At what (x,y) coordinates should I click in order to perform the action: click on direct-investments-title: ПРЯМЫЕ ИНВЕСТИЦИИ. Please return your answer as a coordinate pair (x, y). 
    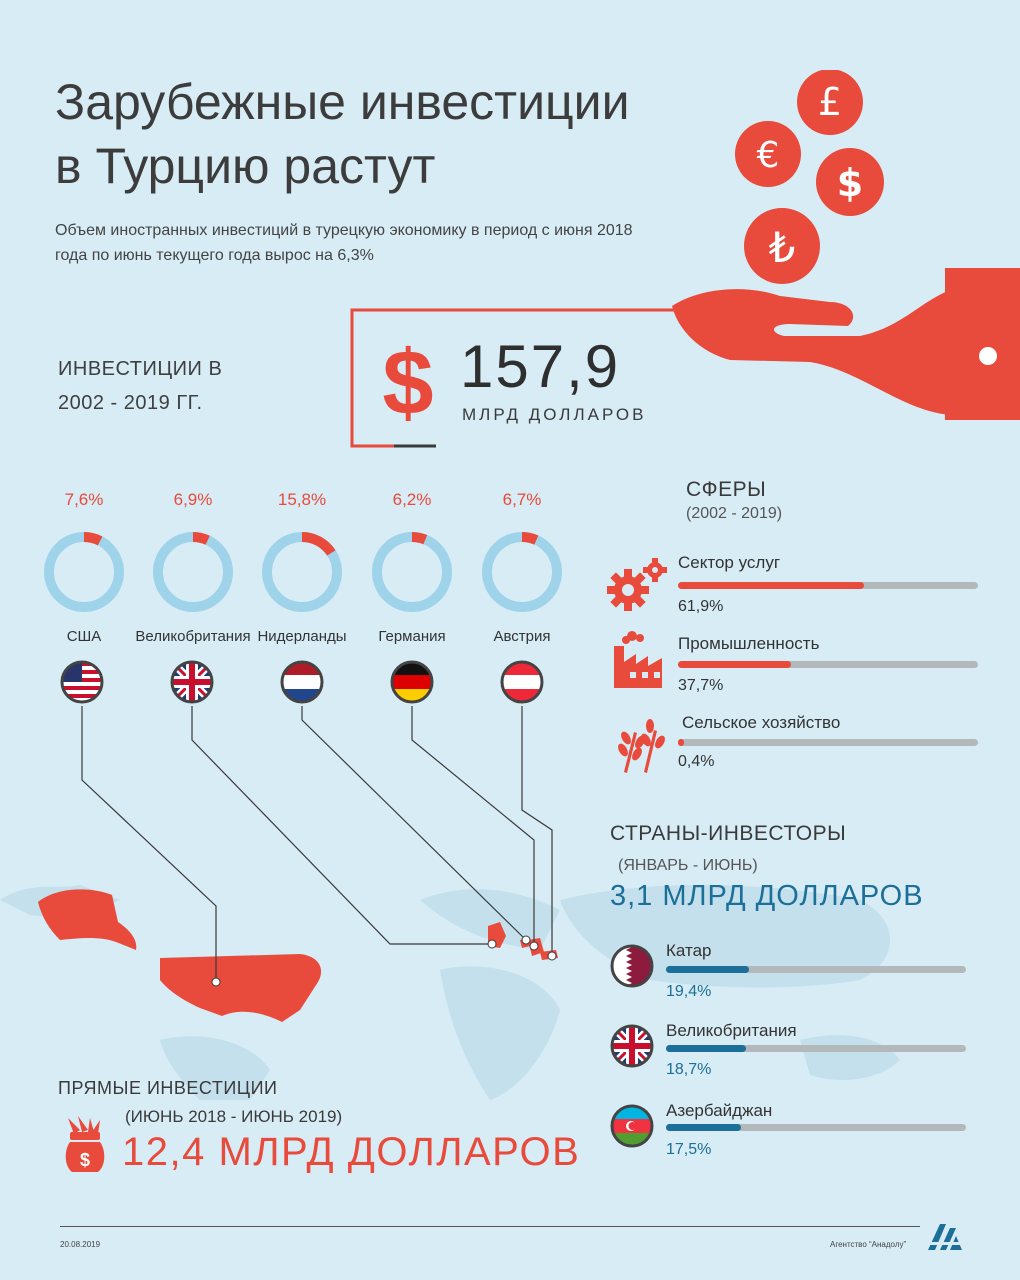
    Looking at the image, I should click on (168, 1088).